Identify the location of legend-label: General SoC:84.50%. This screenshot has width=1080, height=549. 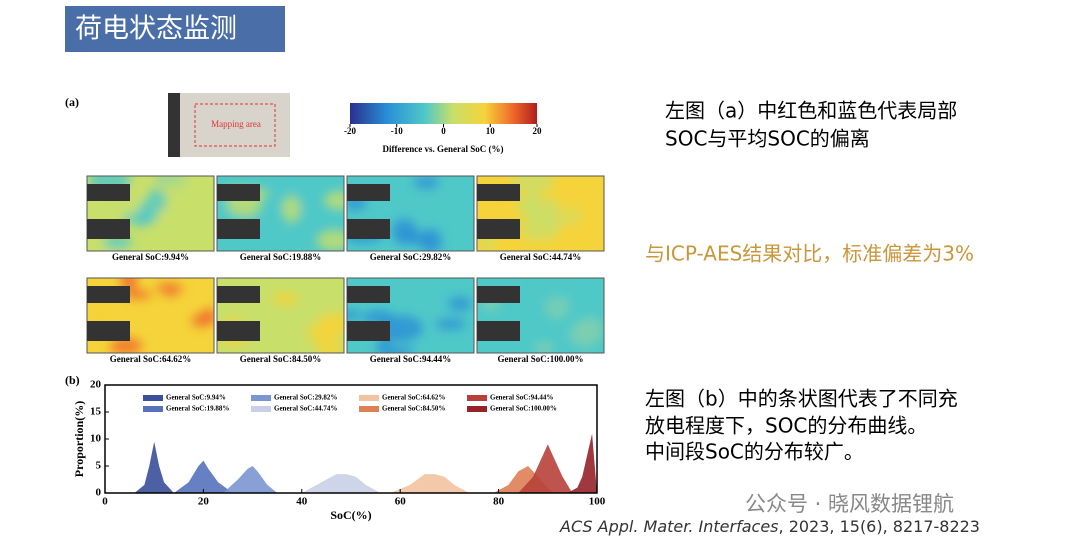
(413, 409).